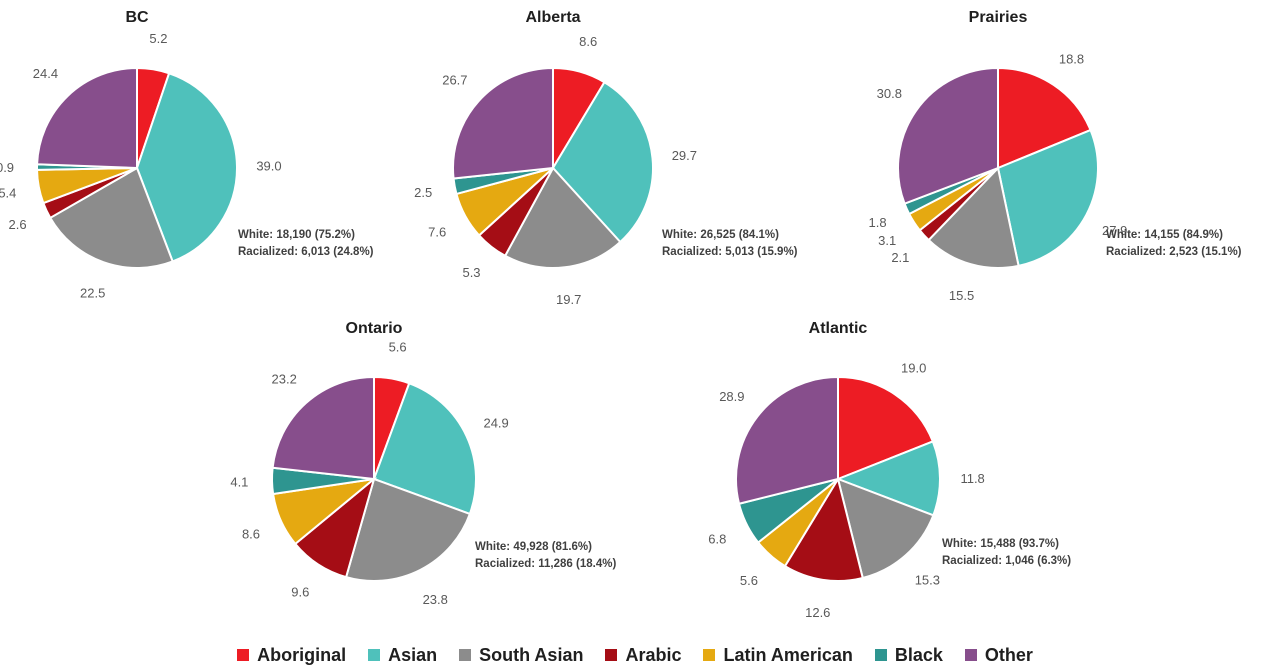  I want to click on legend-item-other: Other, so click(998, 655).